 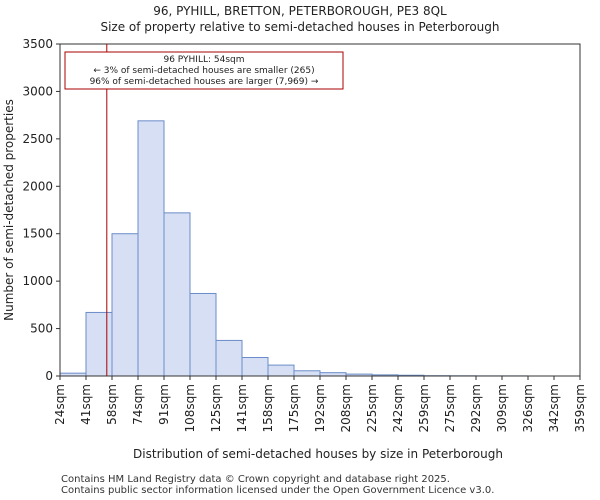 I want to click on x-tick-label: 175sqm, so click(x=294, y=408).